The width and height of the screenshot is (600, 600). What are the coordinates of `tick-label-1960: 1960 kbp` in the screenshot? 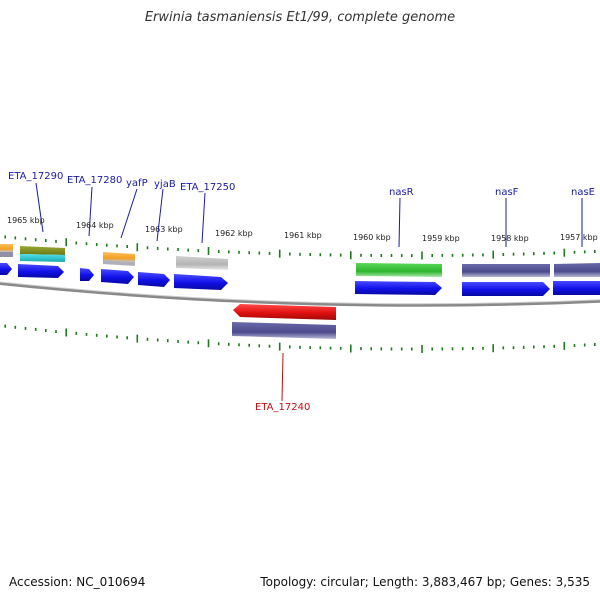 It's located at (372, 237).